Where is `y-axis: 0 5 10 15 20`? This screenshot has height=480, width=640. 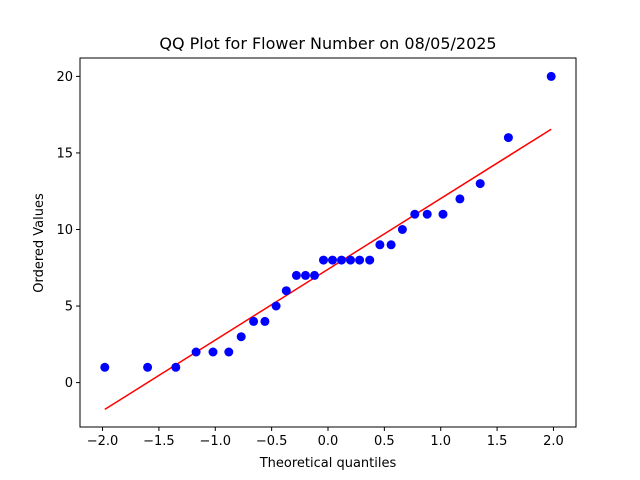 y-axis: 0 5 10 15 20 is located at coordinates (68, 230).